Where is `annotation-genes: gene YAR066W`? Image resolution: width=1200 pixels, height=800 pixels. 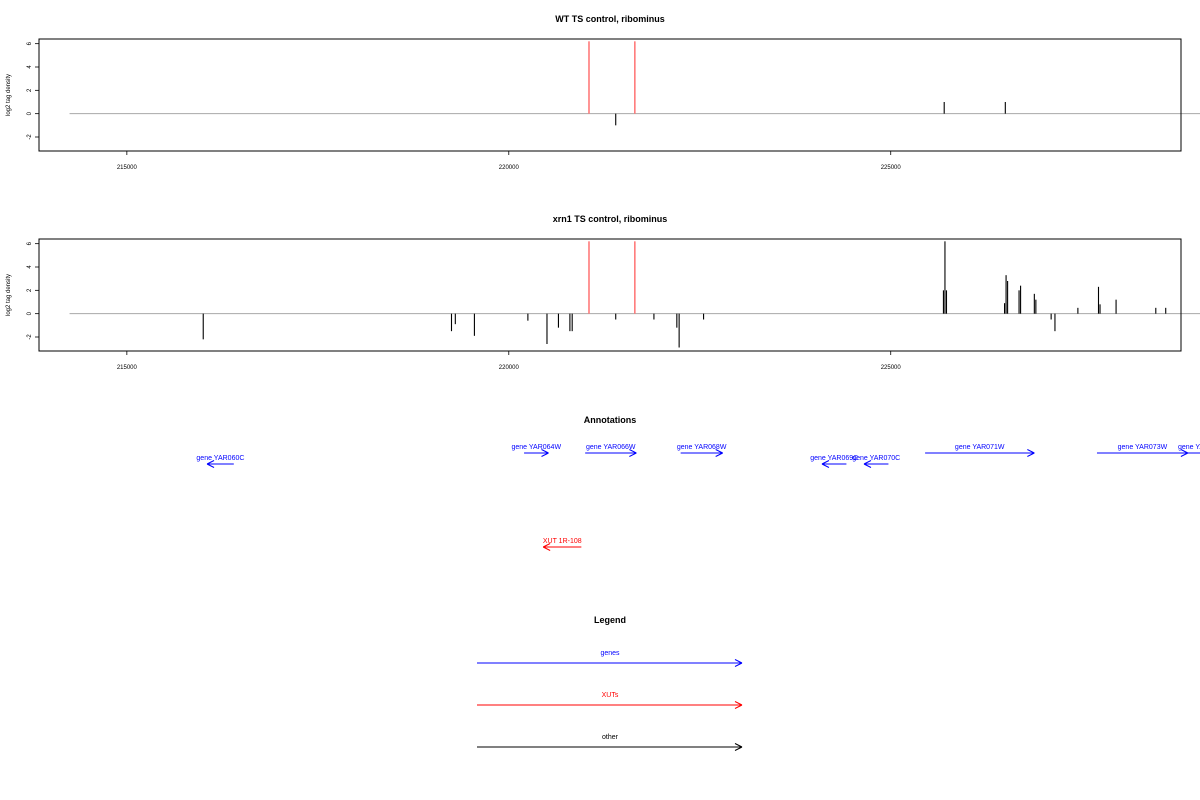
annotation-genes: gene YAR066W is located at coordinates (611, 450).